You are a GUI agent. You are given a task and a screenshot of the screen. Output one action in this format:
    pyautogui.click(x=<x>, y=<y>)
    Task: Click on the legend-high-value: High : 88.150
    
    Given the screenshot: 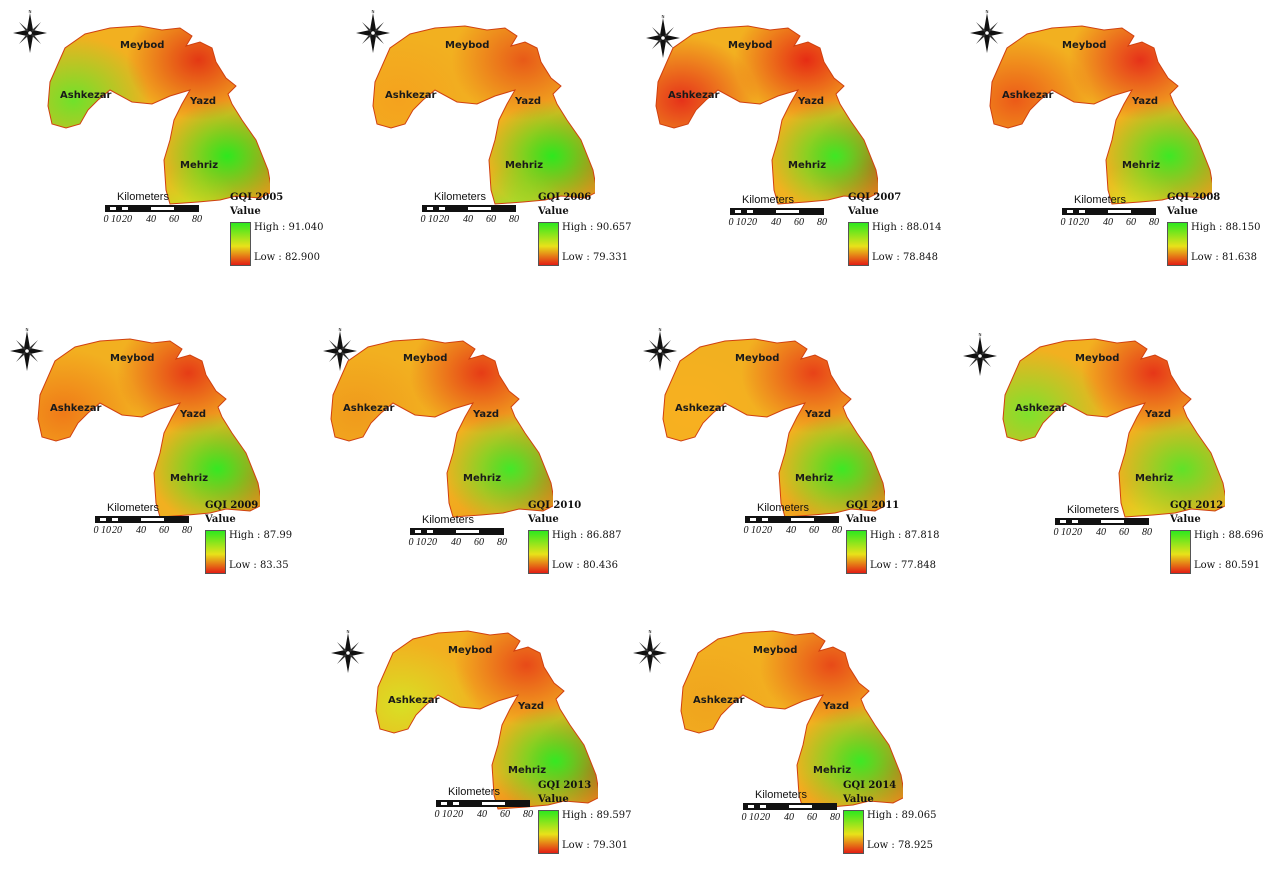 What is the action you would take?
    pyautogui.click(x=1226, y=227)
    